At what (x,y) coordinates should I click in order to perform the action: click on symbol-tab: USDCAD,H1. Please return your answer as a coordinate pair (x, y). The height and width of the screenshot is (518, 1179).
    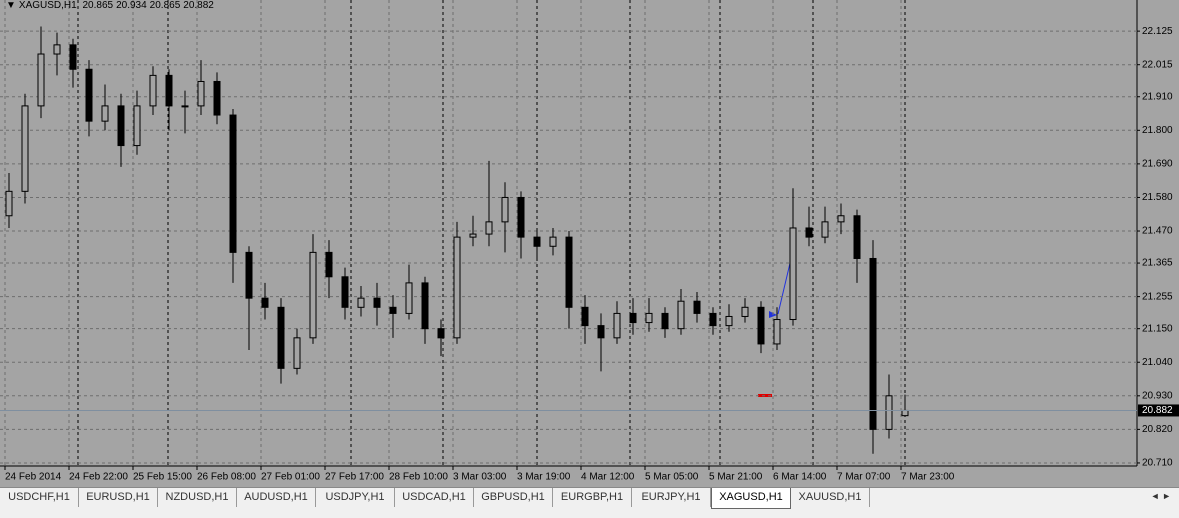
    Looking at the image, I should click on (434, 497).